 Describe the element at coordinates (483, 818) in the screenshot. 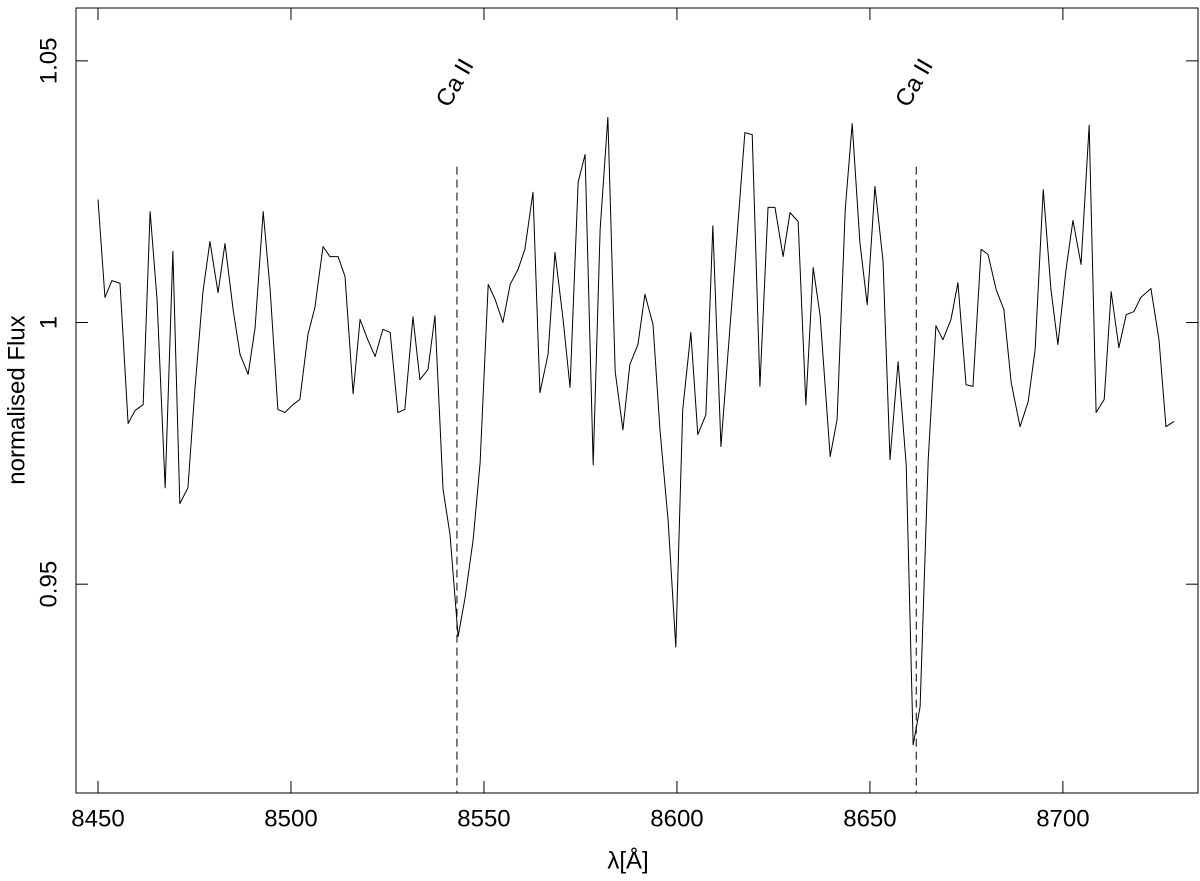

I see `x-tick-label: 8550` at that location.